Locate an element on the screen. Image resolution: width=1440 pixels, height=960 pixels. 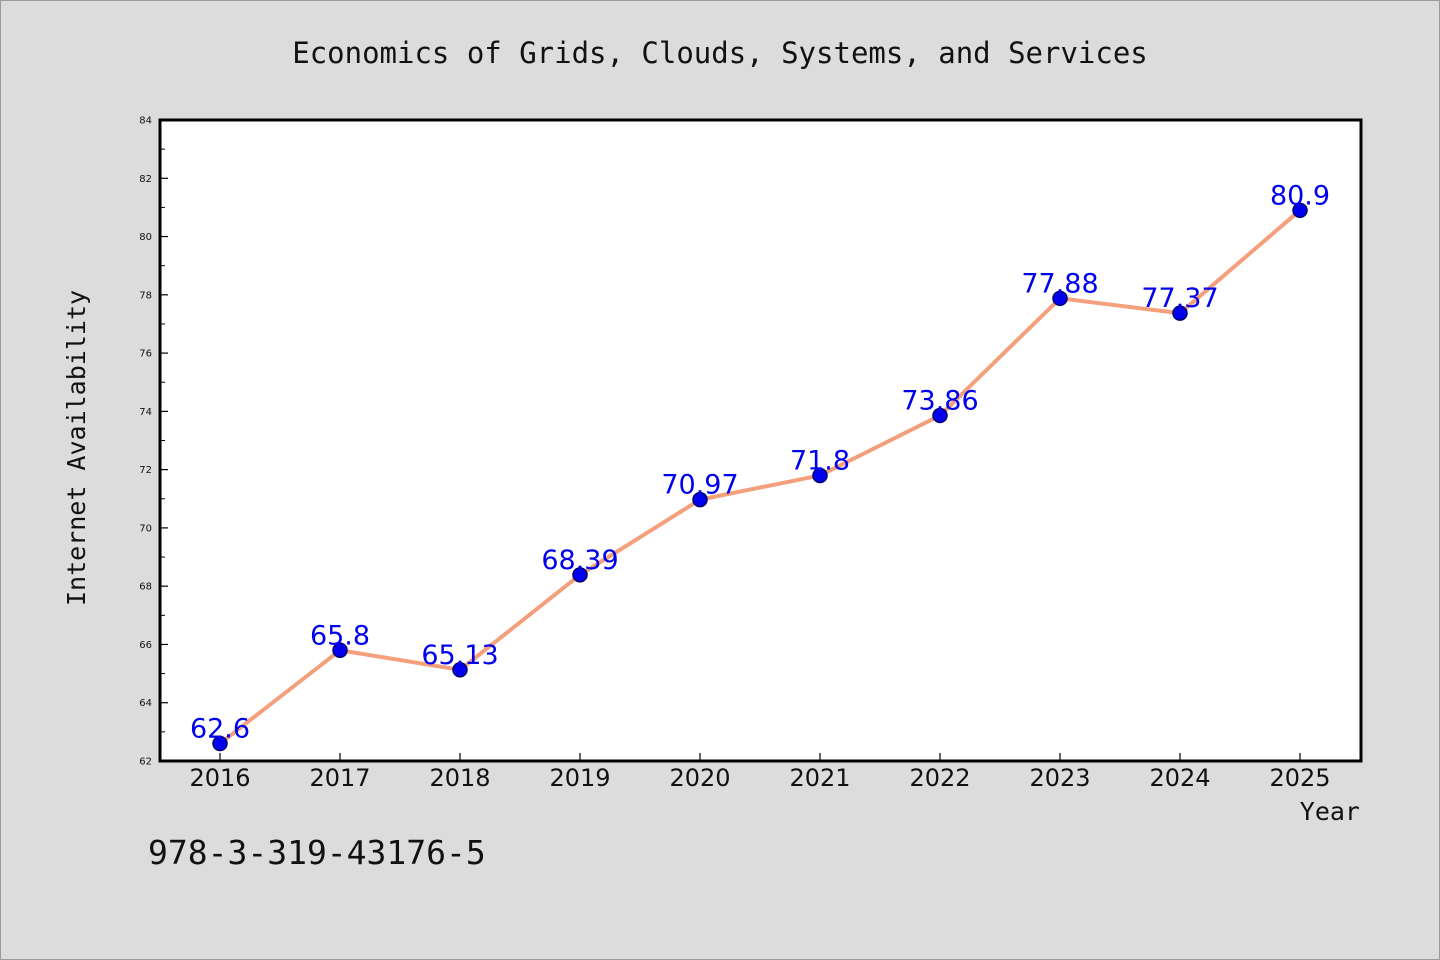
x-tick-label: 2023 is located at coordinates (1059, 778).